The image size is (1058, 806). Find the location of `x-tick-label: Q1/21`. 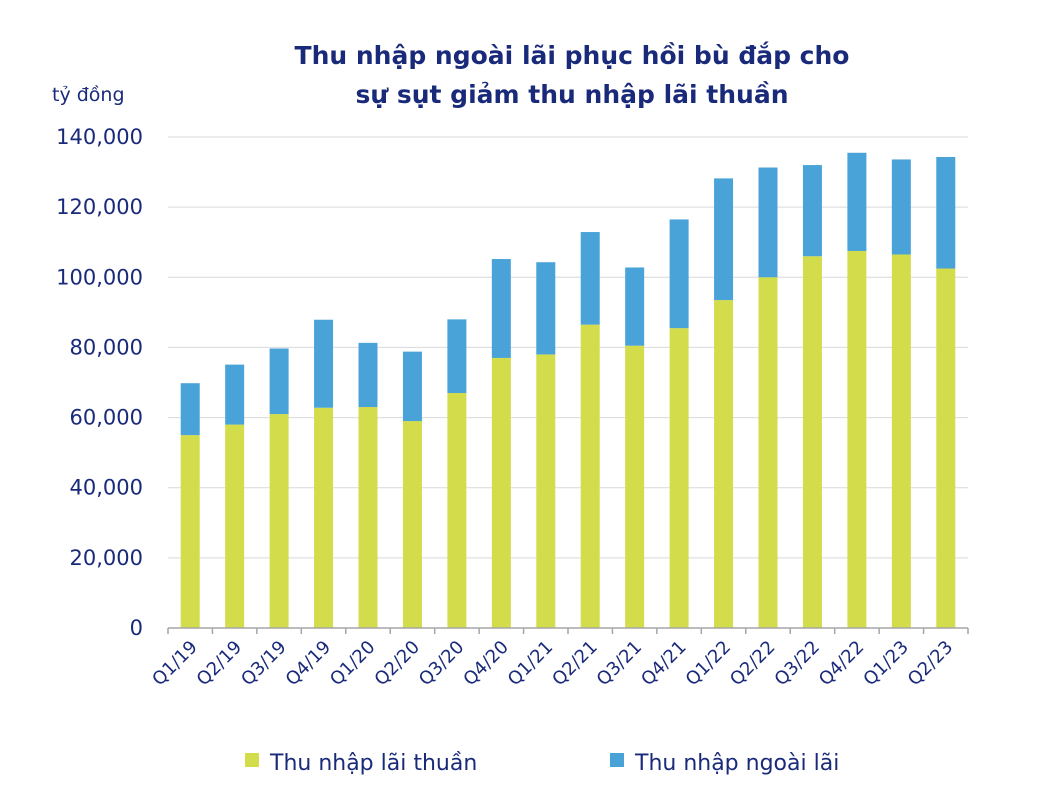

x-tick-label: Q1/21 is located at coordinates (530, 663).